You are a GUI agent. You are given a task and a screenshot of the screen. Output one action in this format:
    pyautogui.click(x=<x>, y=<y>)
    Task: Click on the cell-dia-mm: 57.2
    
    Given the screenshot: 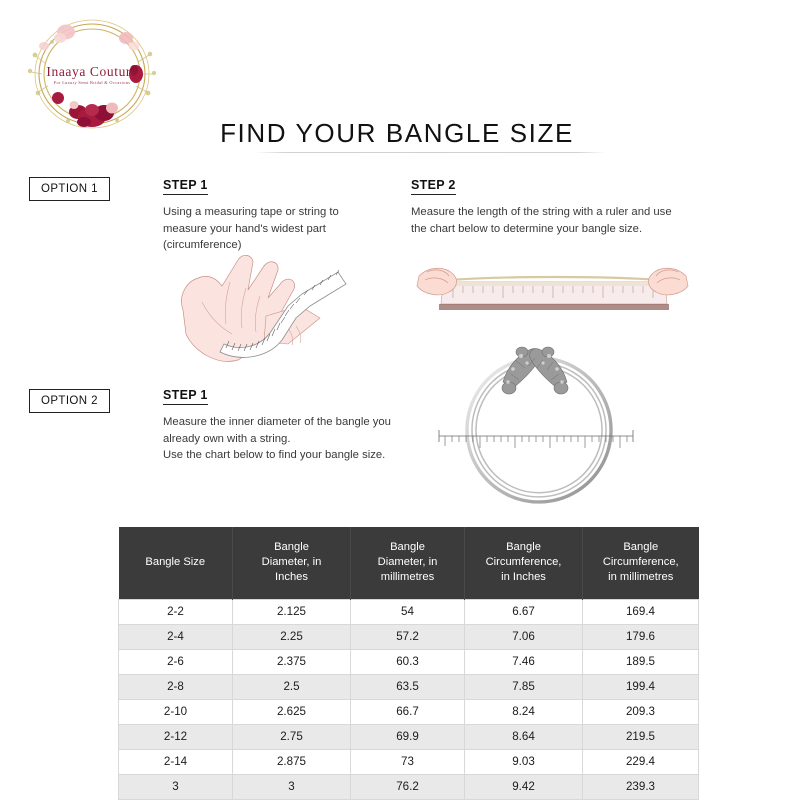 What is the action you would take?
    pyautogui.click(x=407, y=636)
    